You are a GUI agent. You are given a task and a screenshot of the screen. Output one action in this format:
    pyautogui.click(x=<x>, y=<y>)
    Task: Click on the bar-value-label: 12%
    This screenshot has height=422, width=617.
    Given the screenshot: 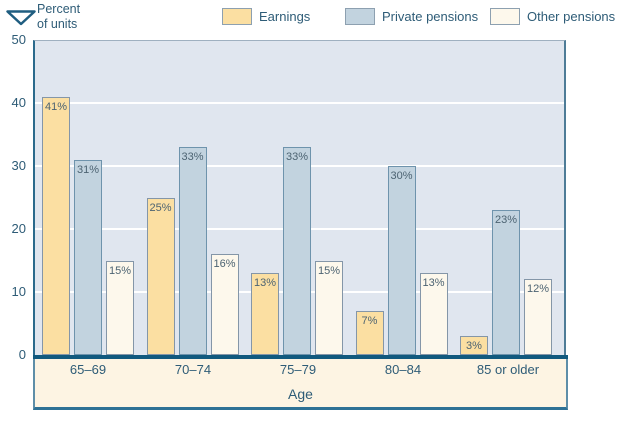 What is the action you would take?
    pyautogui.click(x=538, y=289)
    